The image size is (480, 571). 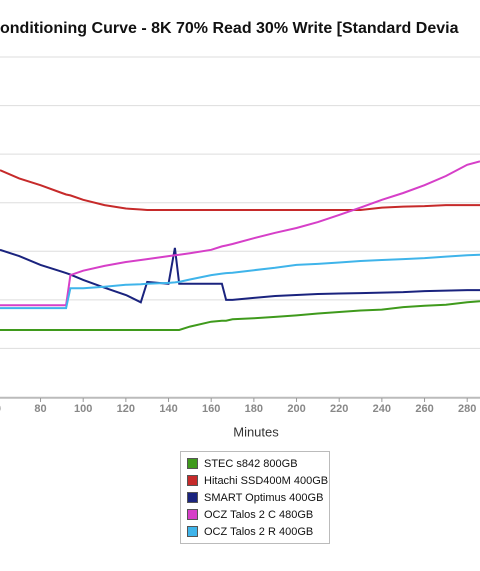 I want to click on x-tick-label: 220, so click(x=339, y=409).